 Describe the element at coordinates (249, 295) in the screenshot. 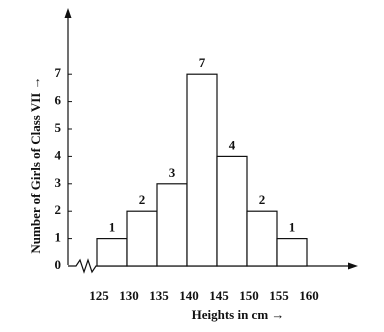

I see `x-tick-label: 150` at that location.